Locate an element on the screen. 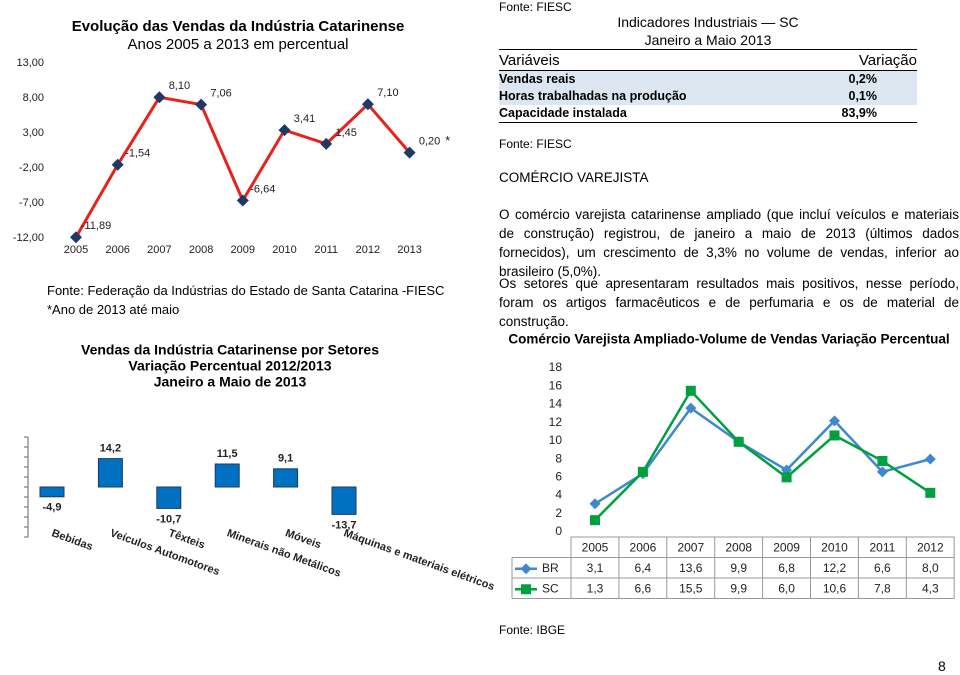  section-title: COMÉRCIO VAREJISTA is located at coordinates (574, 177).